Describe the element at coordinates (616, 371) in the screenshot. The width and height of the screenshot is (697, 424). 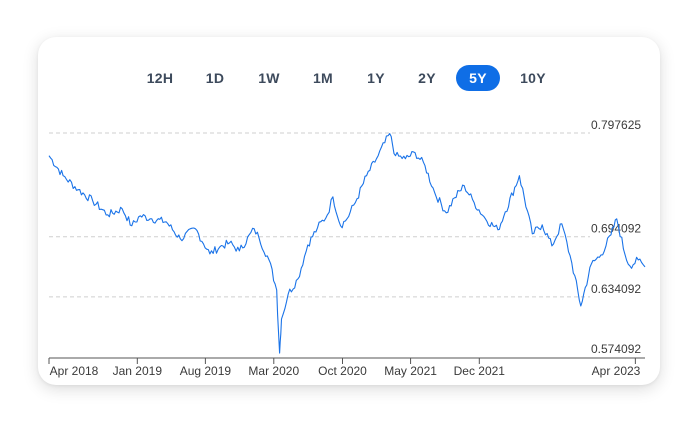
I see `x-tick-label: Apr 2023` at that location.